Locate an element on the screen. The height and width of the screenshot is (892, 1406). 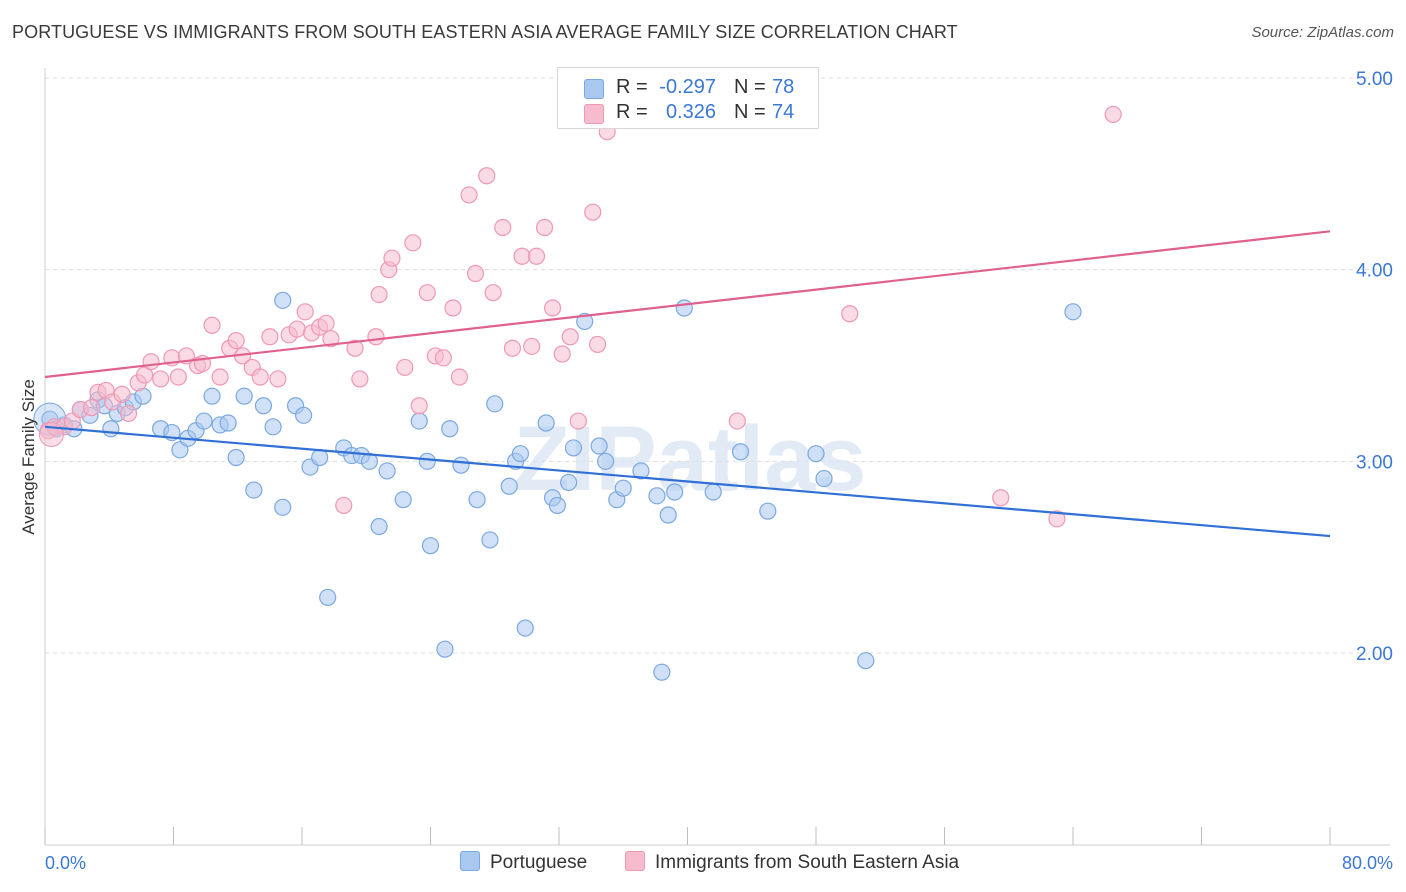
n-value: 78 is located at coordinates (783, 87).